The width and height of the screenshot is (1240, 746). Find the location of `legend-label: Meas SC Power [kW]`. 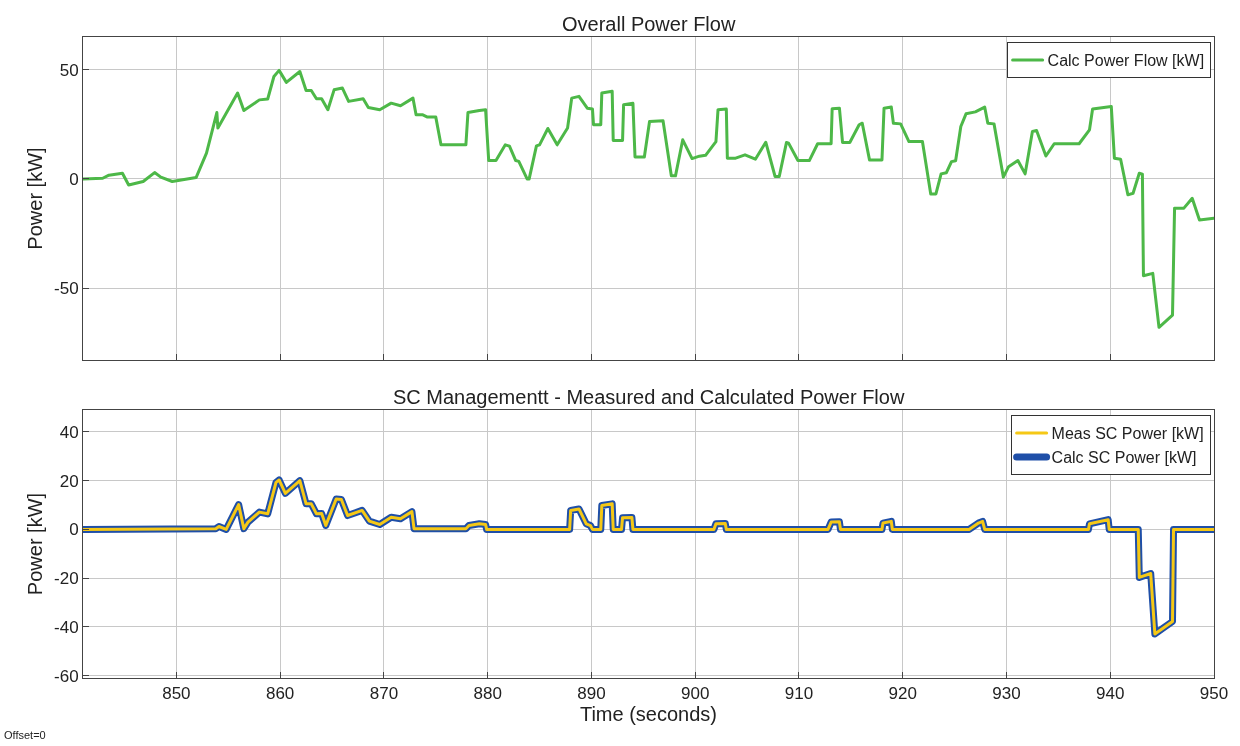

legend-label: Meas SC Power [kW] is located at coordinates (1127, 434).